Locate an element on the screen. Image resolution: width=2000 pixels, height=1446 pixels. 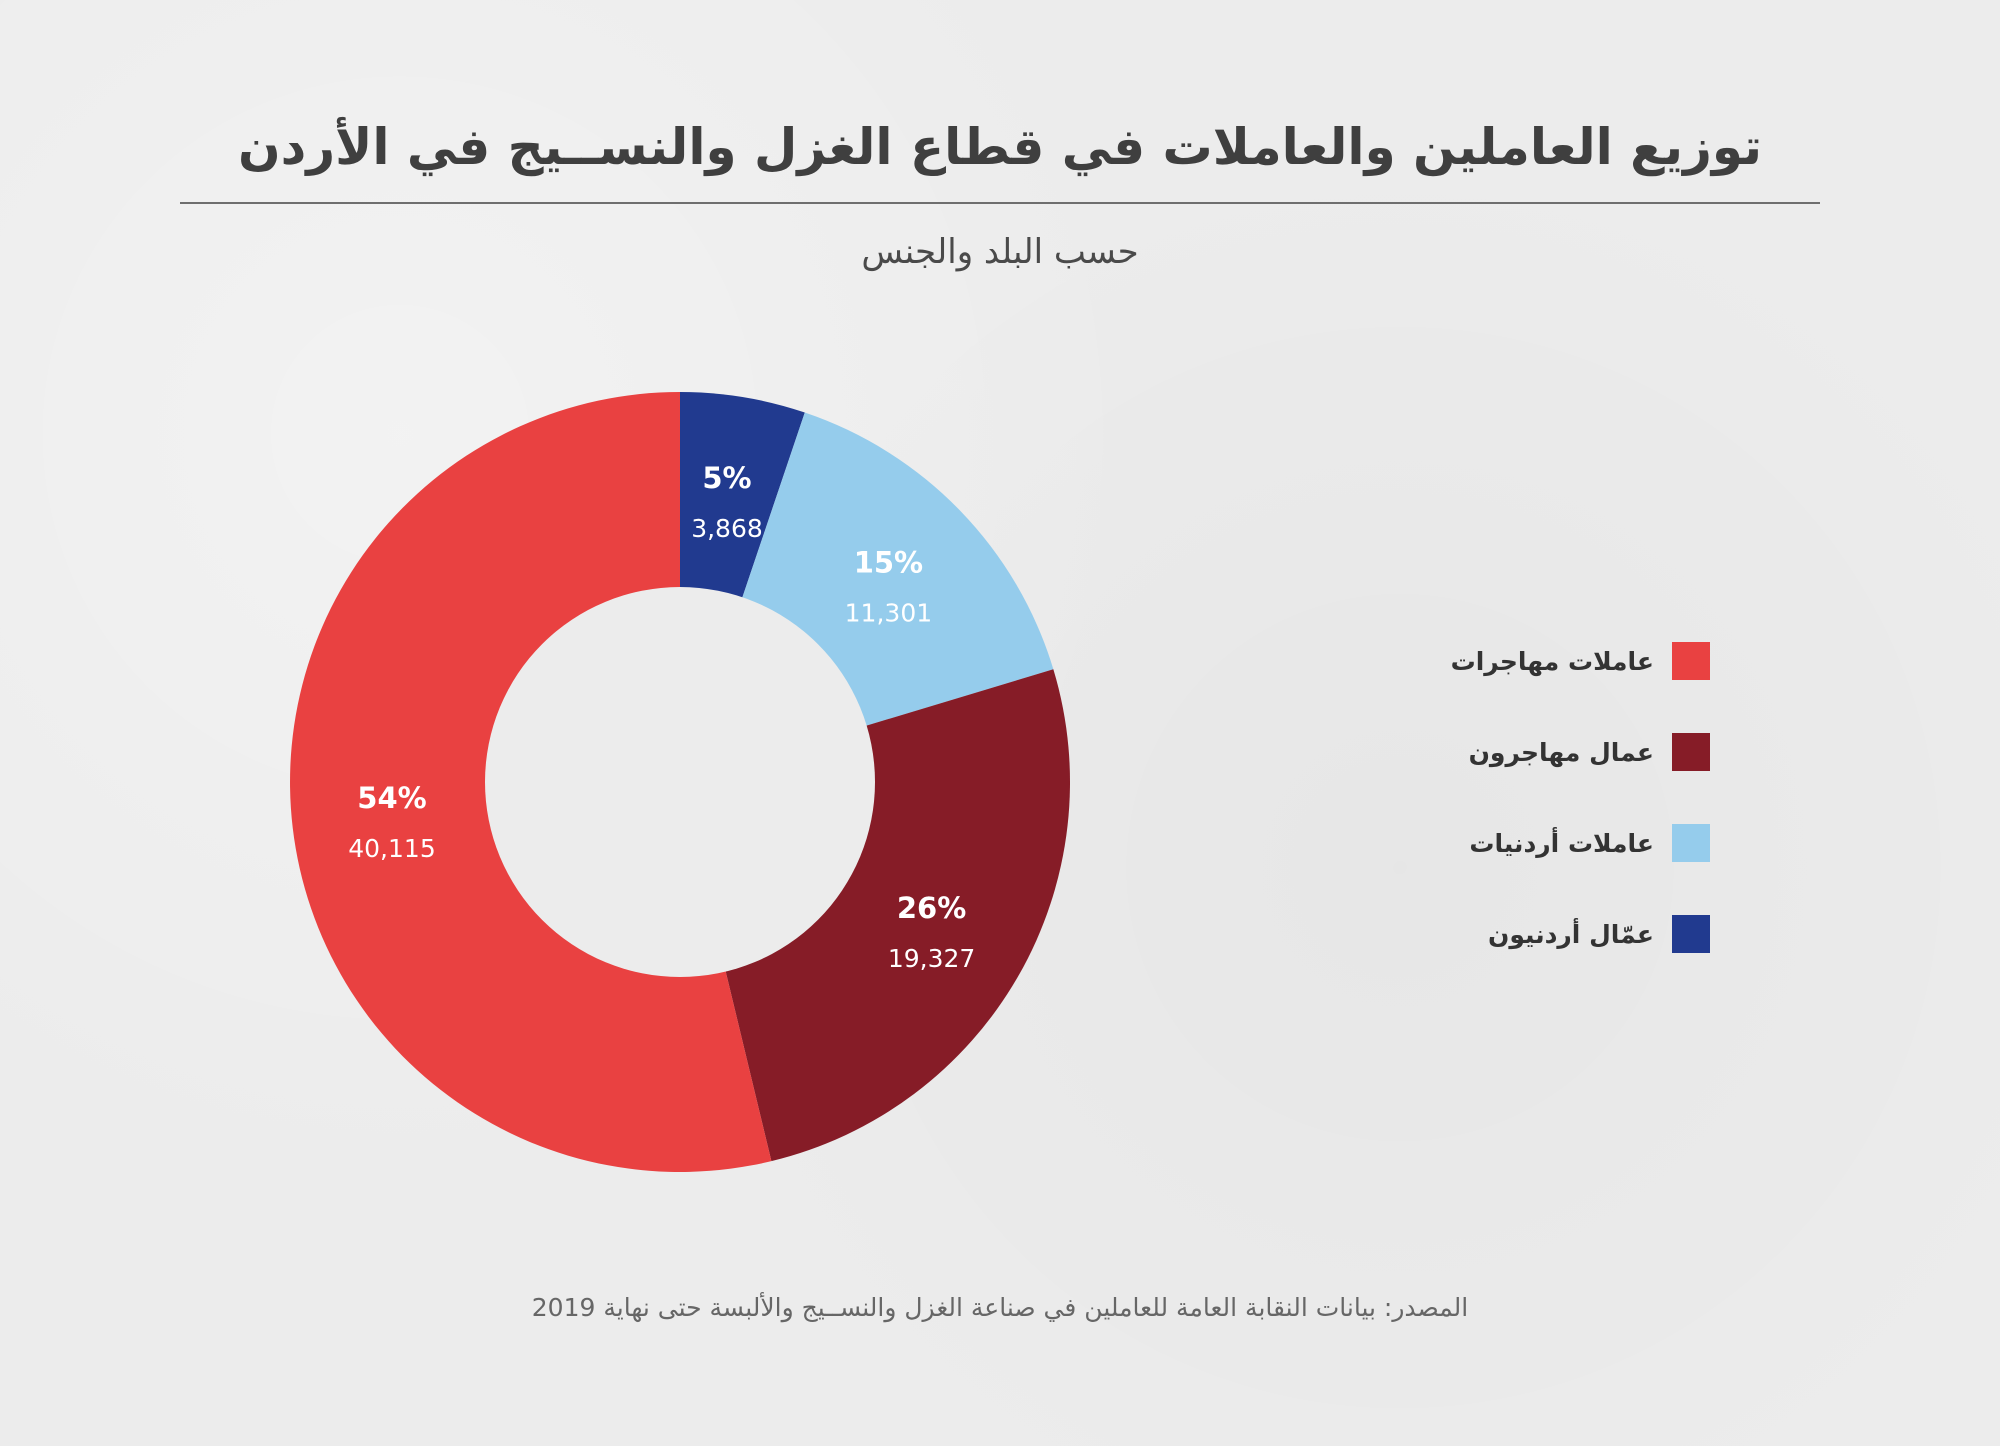
donut-hole is located at coordinates (680, 782).